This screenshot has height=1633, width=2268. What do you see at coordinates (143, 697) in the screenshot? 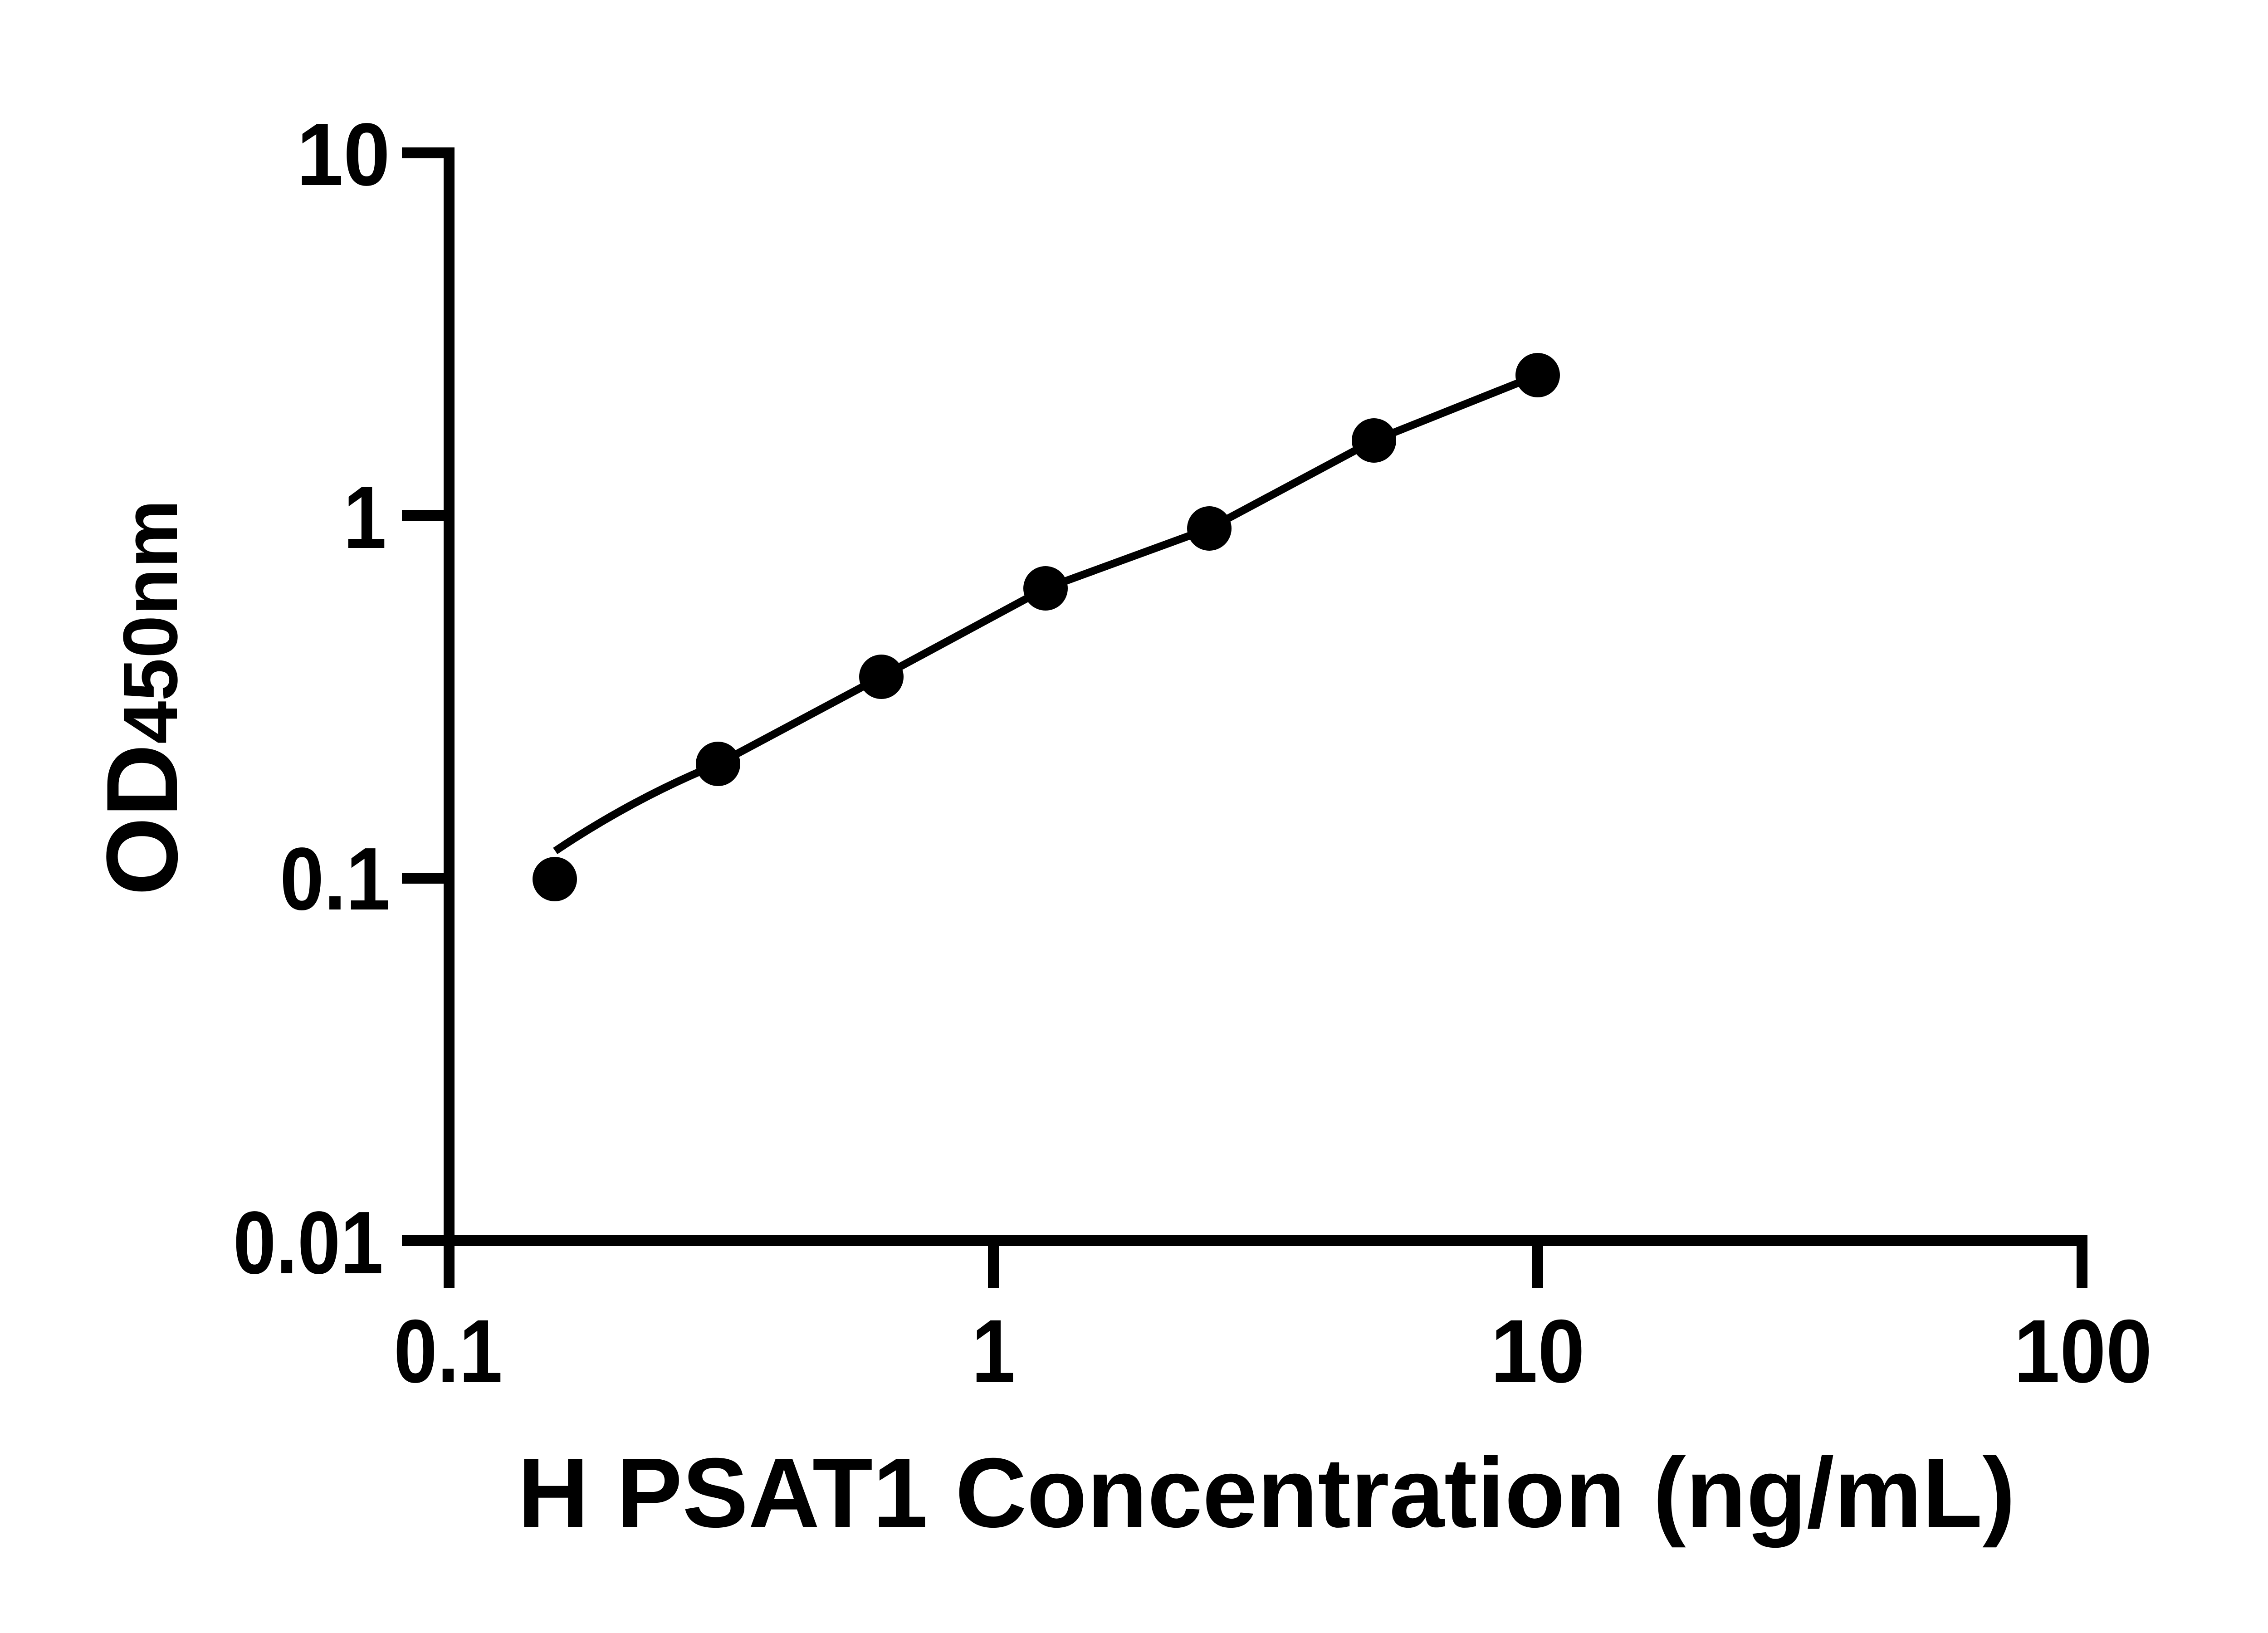
I see `svg-text: OD450nm` at bounding box center [143, 697].